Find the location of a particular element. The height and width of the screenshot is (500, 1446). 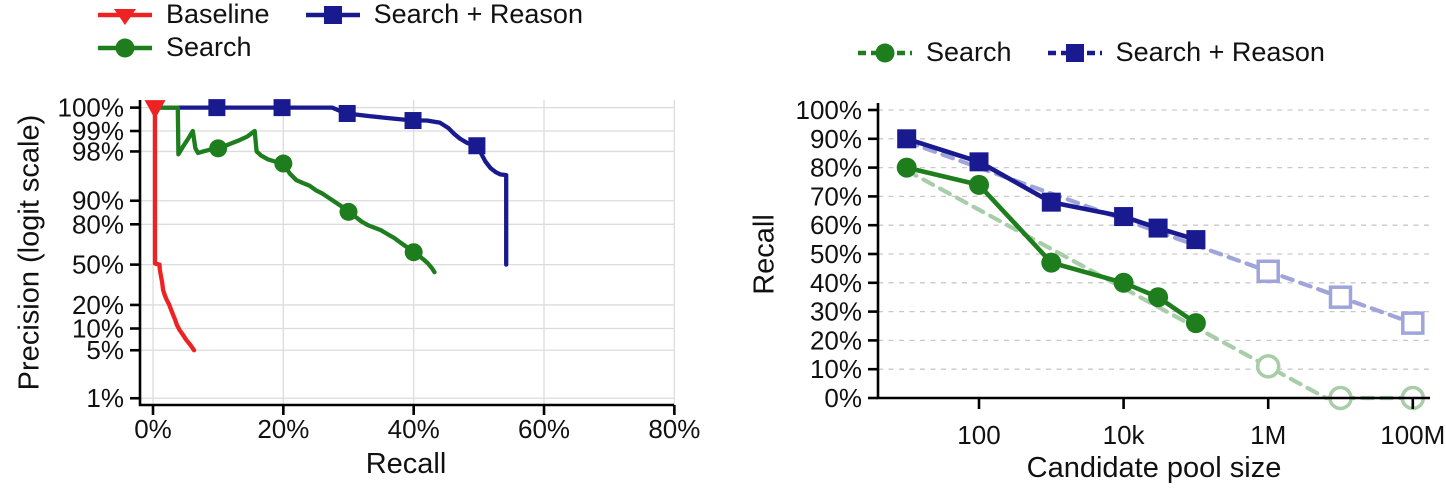

x-tick-label: 10k is located at coordinates (1124, 435).